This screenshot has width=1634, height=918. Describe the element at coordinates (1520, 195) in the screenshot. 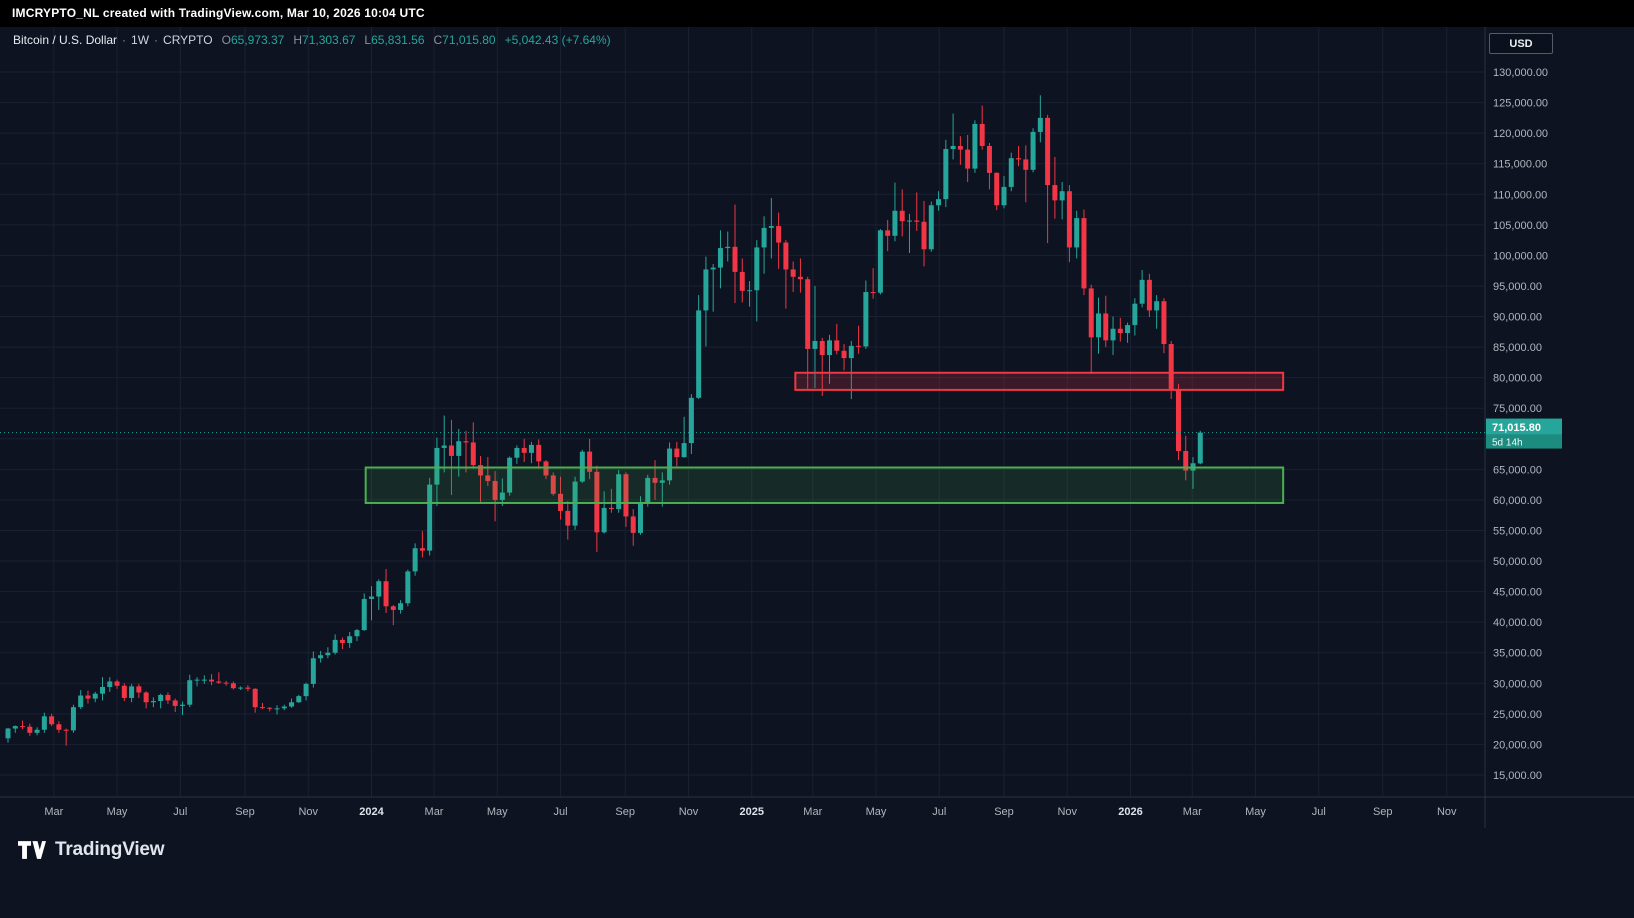

I see `y-axis-label: 110,000.00` at that location.